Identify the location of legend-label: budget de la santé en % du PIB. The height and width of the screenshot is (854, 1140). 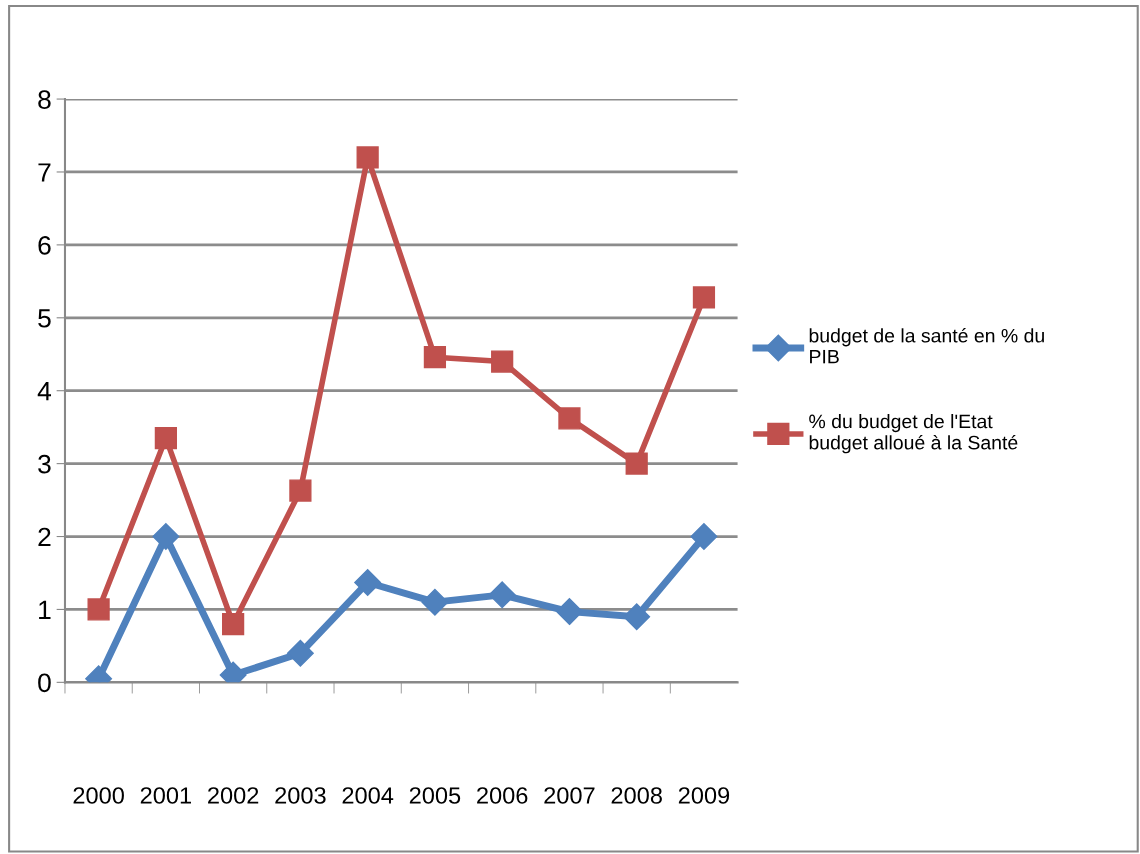
(926, 346).